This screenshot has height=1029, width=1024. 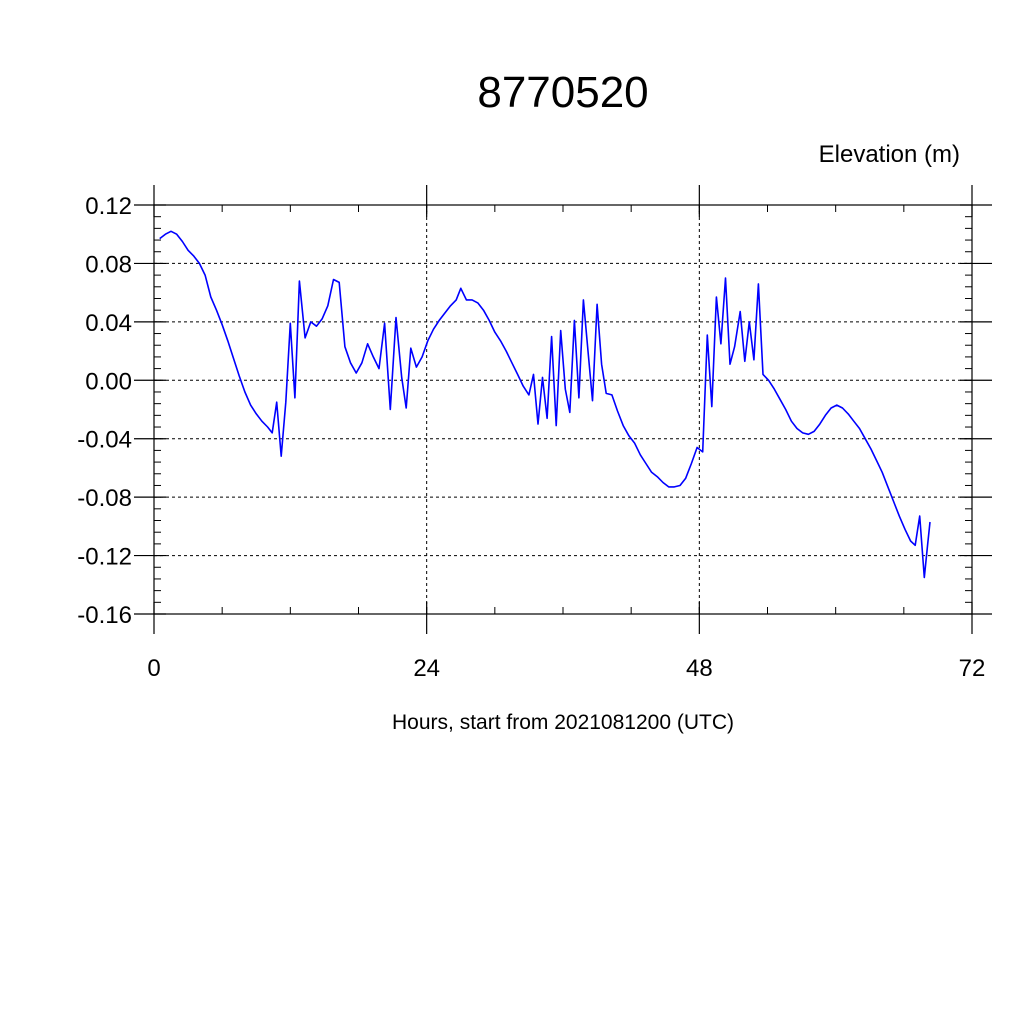 I want to click on y-tick-label: 0.04, so click(x=108, y=323).